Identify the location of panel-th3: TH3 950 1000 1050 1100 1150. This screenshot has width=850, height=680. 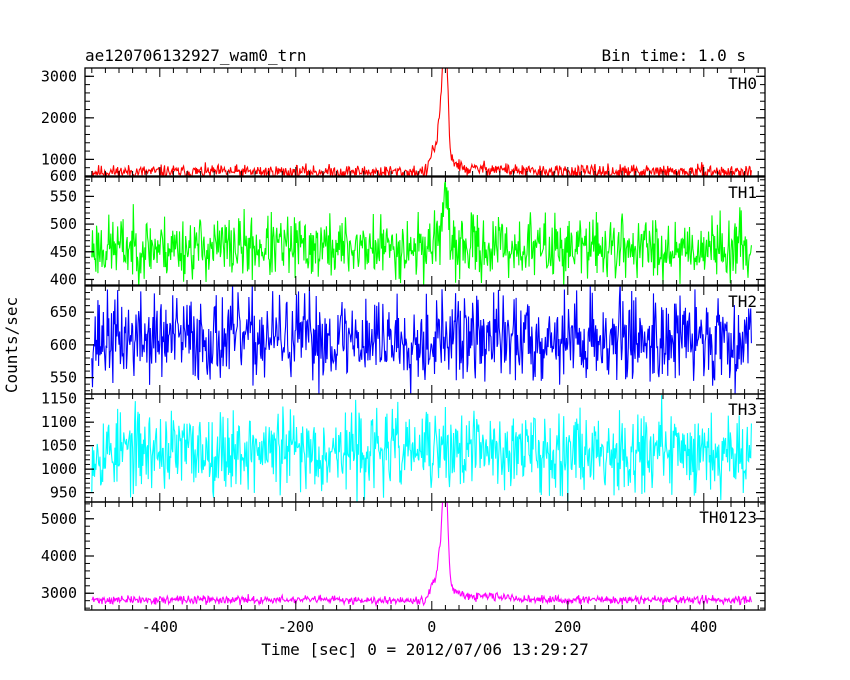
(403, 446).